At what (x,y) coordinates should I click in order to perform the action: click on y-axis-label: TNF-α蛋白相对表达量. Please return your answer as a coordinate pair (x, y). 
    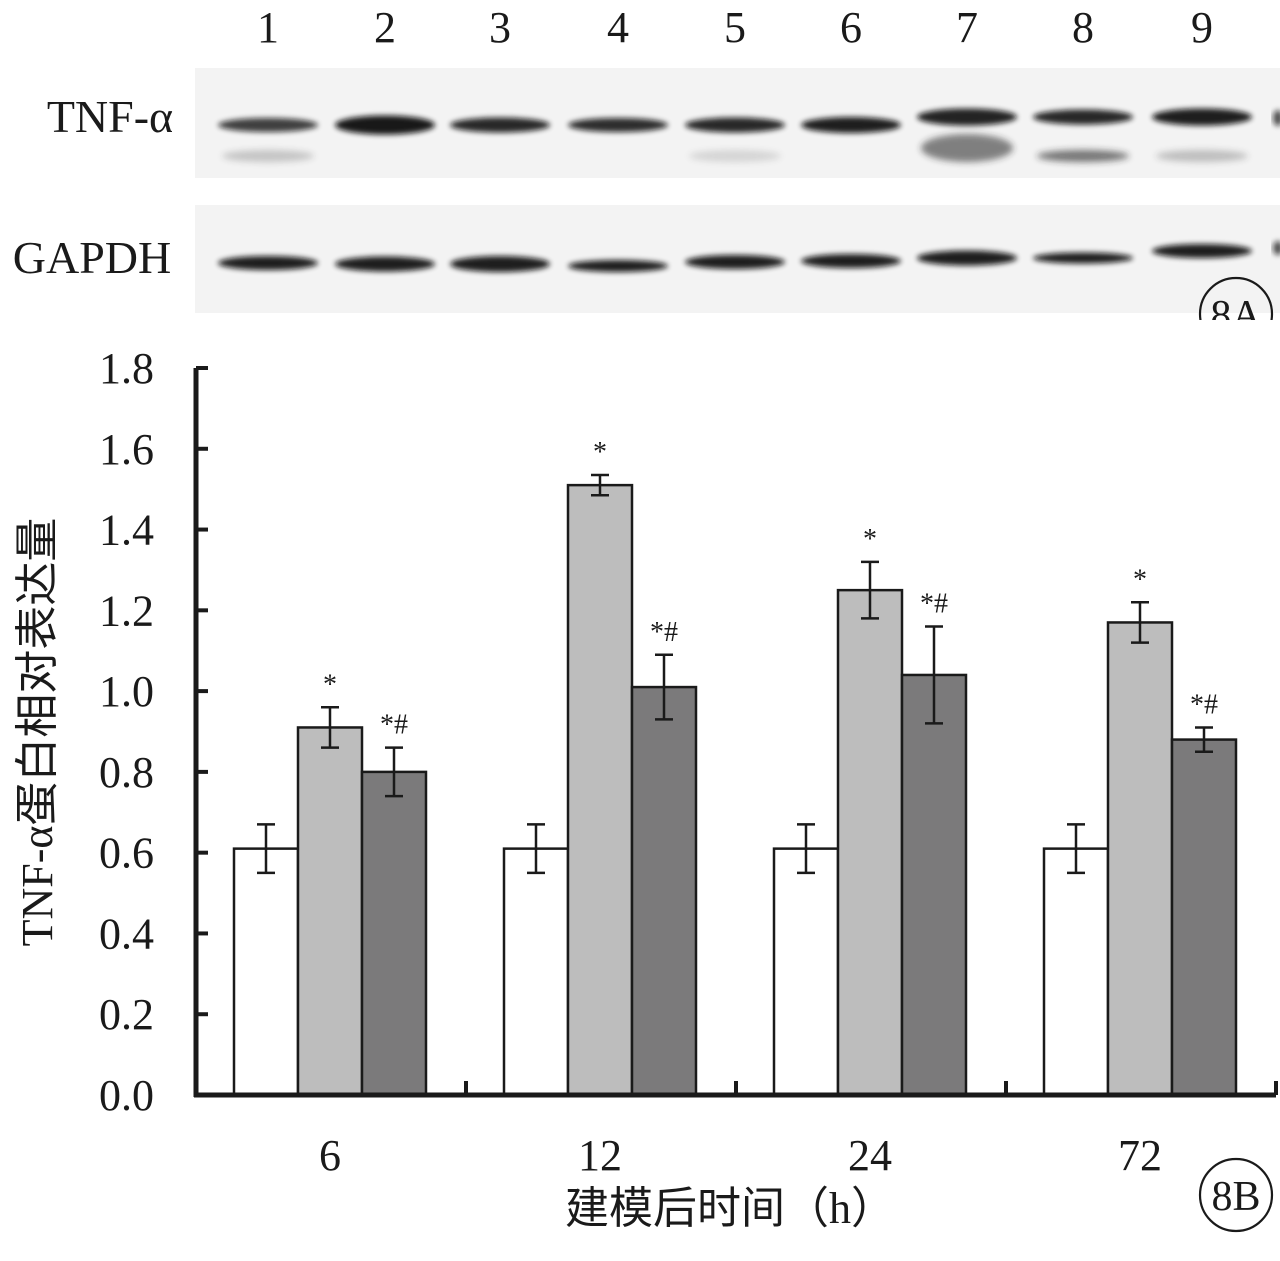
    Looking at the image, I should click on (37, 732).